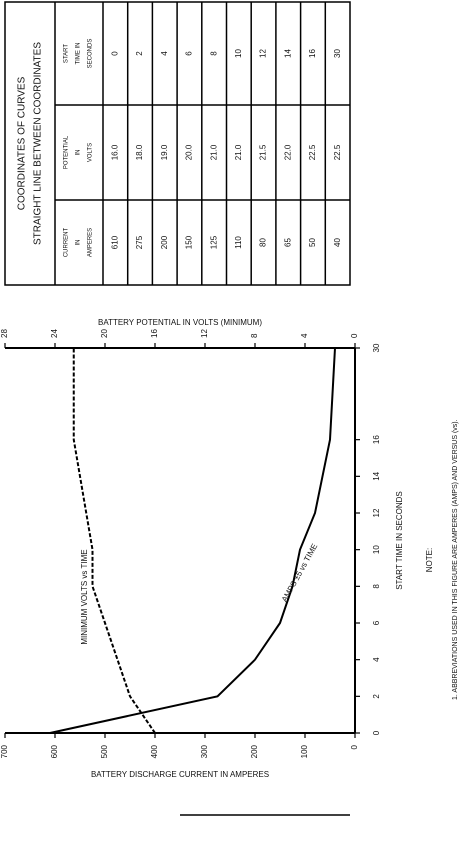  I want to click on table-cell: 12, so click(263, 53).